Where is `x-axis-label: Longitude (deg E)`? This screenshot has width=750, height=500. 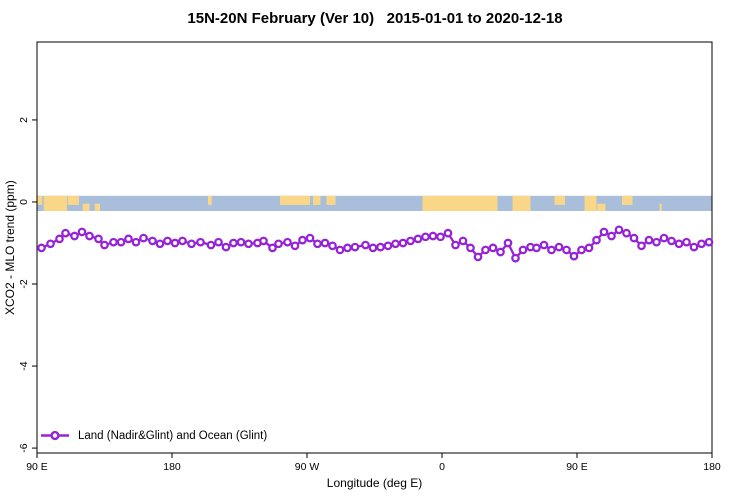
x-axis-label: Longitude (deg E) is located at coordinates (374, 483).